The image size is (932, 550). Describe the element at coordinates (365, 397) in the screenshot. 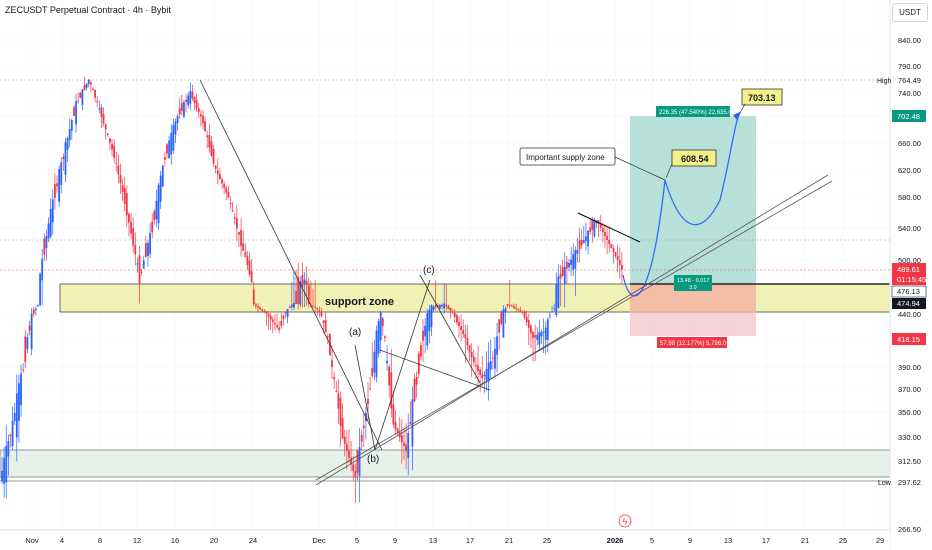

I see `wave-a-b` at that location.